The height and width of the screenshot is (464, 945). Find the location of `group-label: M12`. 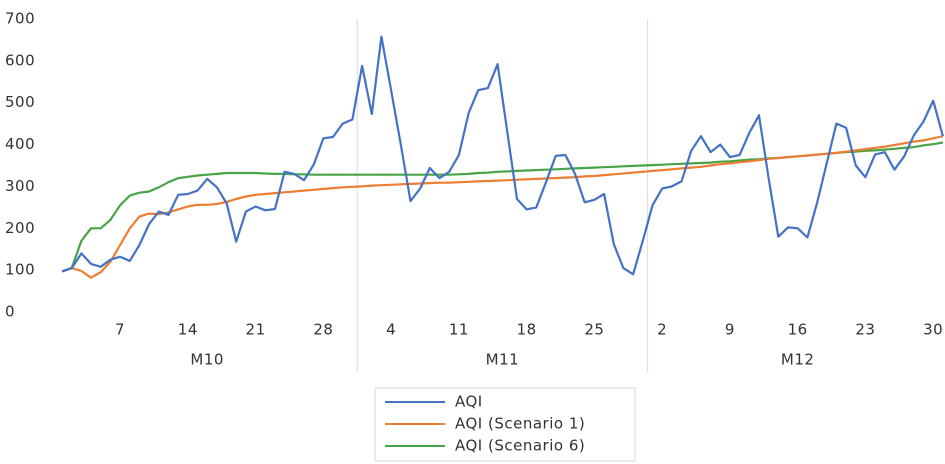

group-label: M12 is located at coordinates (798, 360).